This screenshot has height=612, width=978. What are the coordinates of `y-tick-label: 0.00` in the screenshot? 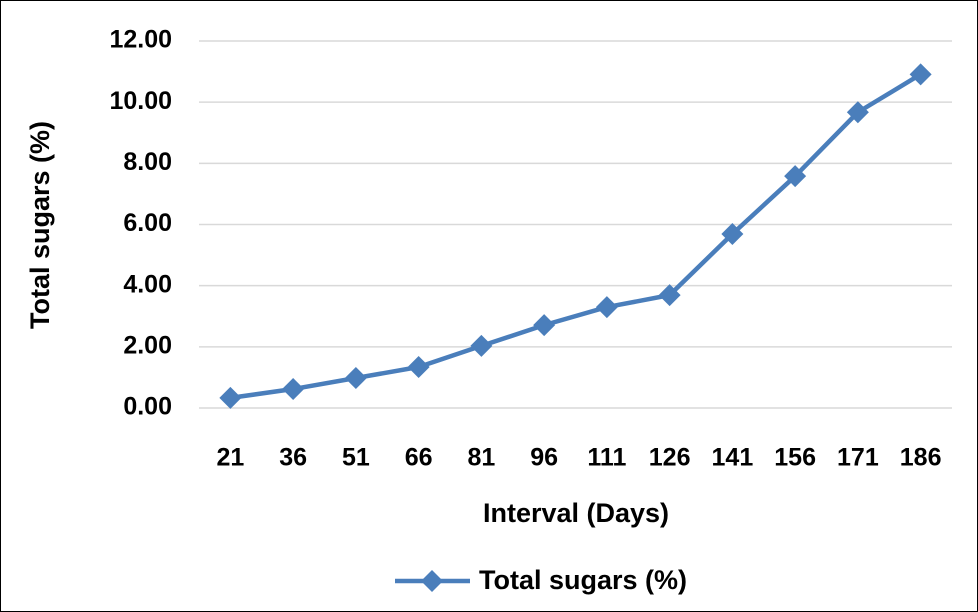 It's located at (147, 407).